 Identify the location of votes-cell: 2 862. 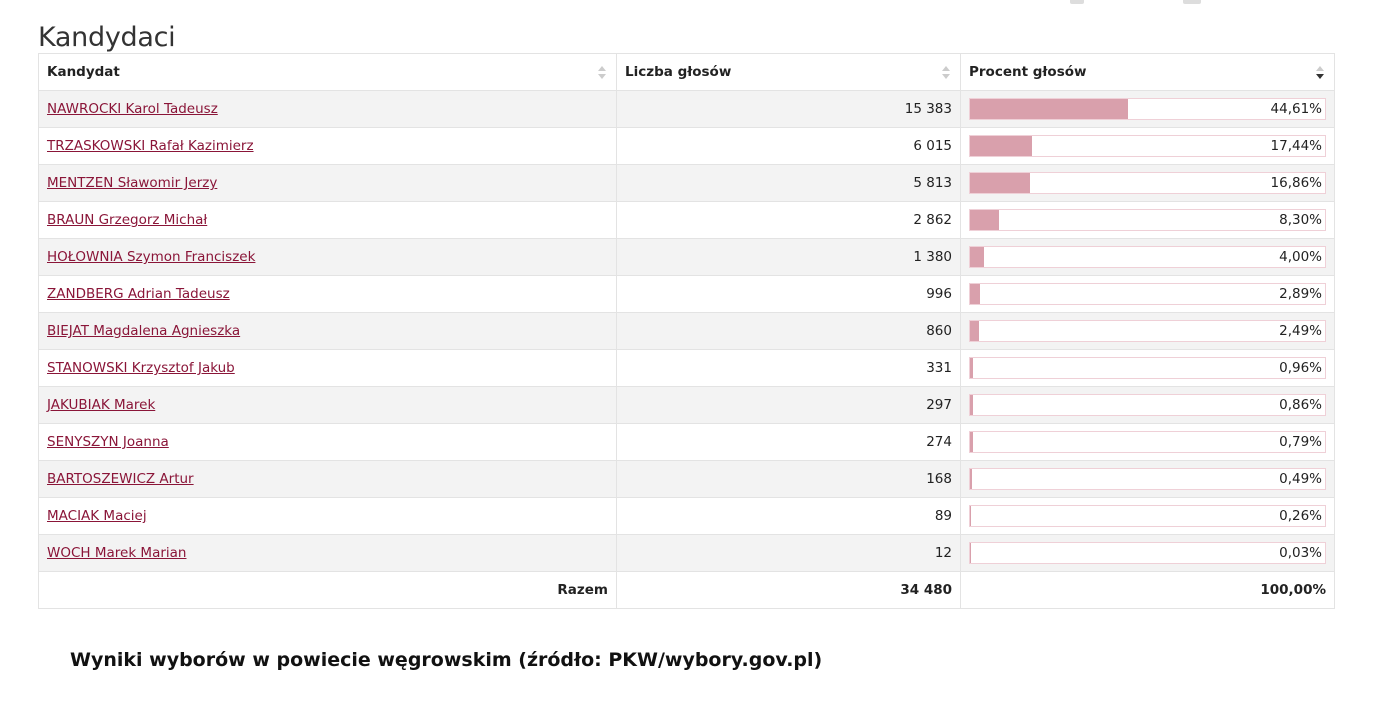
(788, 220).